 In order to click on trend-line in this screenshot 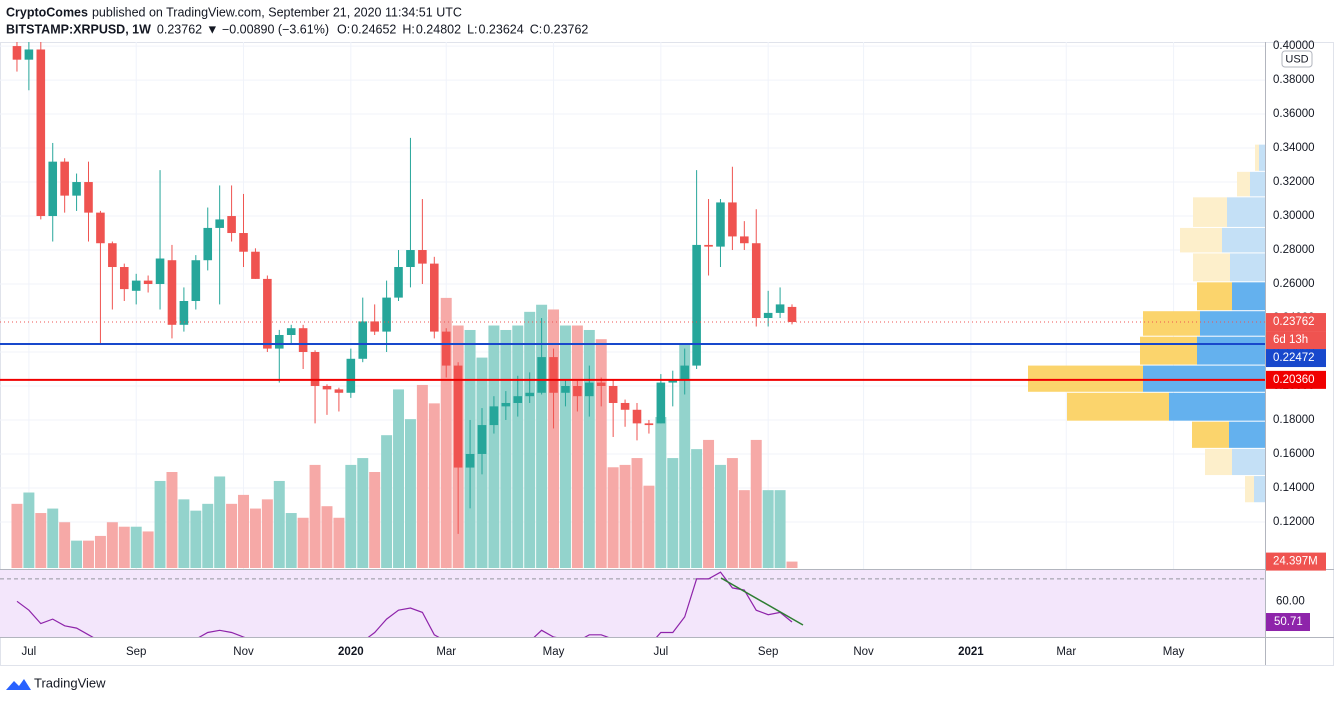, I will do `click(762, 601)`.